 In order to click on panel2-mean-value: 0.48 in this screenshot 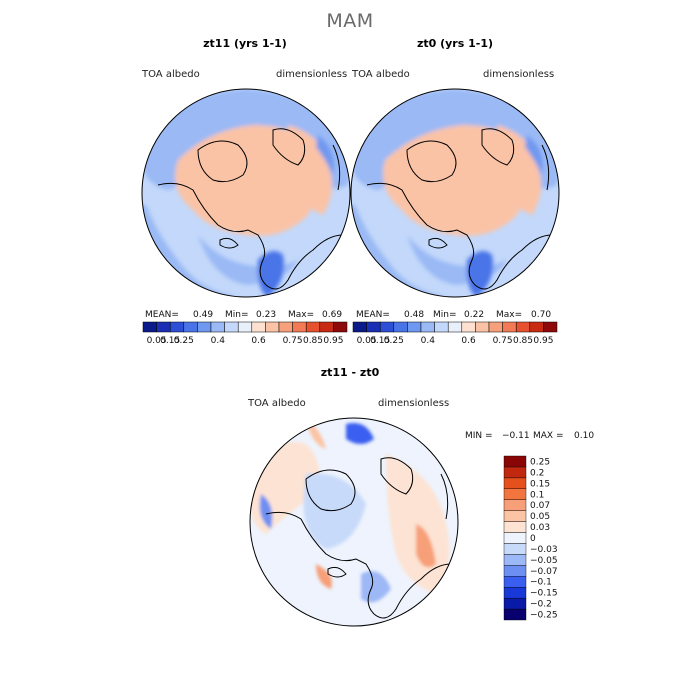, I will do `click(414, 315)`.